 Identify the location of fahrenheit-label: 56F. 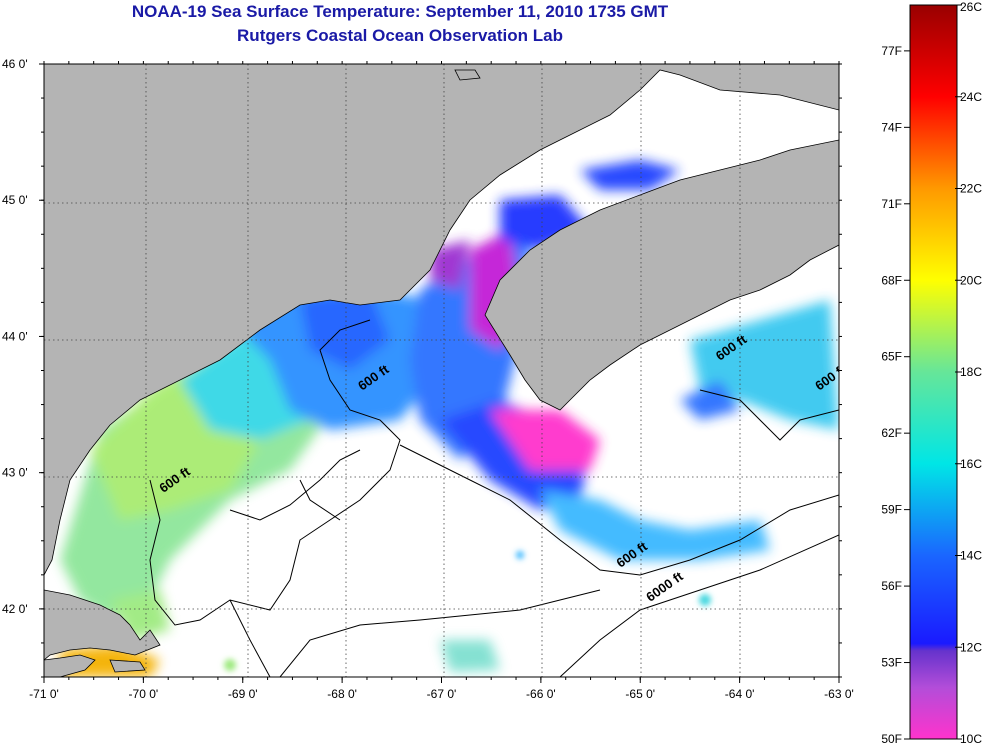
(891, 586).